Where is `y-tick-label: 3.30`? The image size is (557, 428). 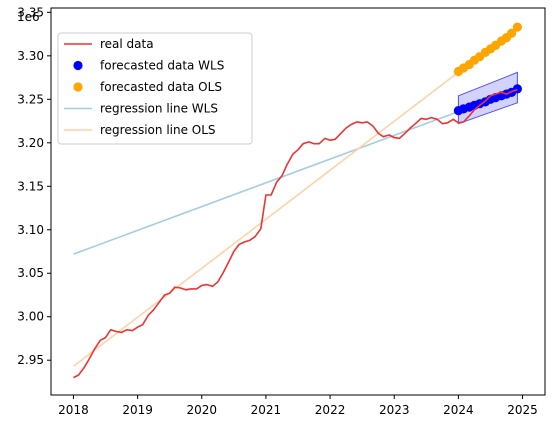
y-tick-label: 3.30 is located at coordinates (30, 56).